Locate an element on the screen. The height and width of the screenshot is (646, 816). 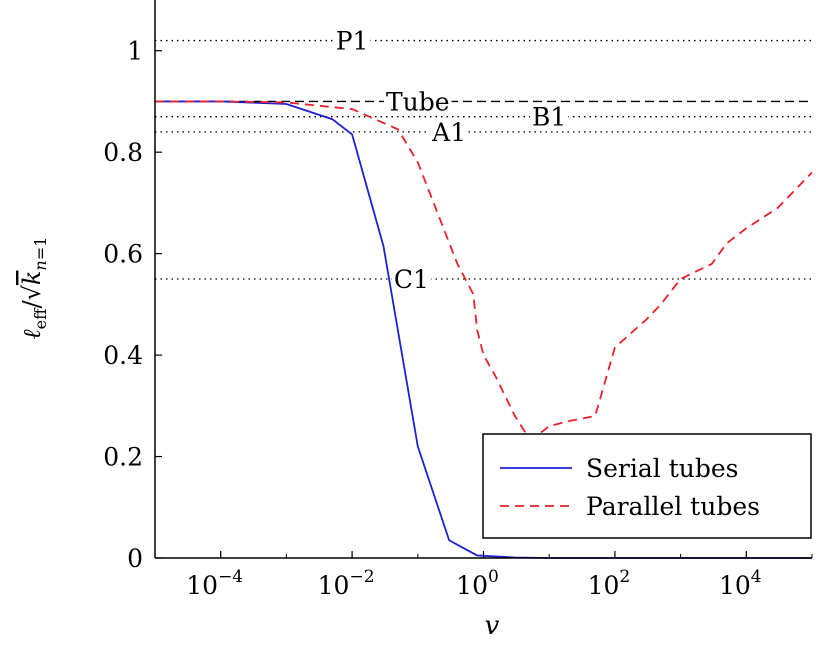
y-axis-label: ℓeff/√kn=1 is located at coordinates (34, 288).